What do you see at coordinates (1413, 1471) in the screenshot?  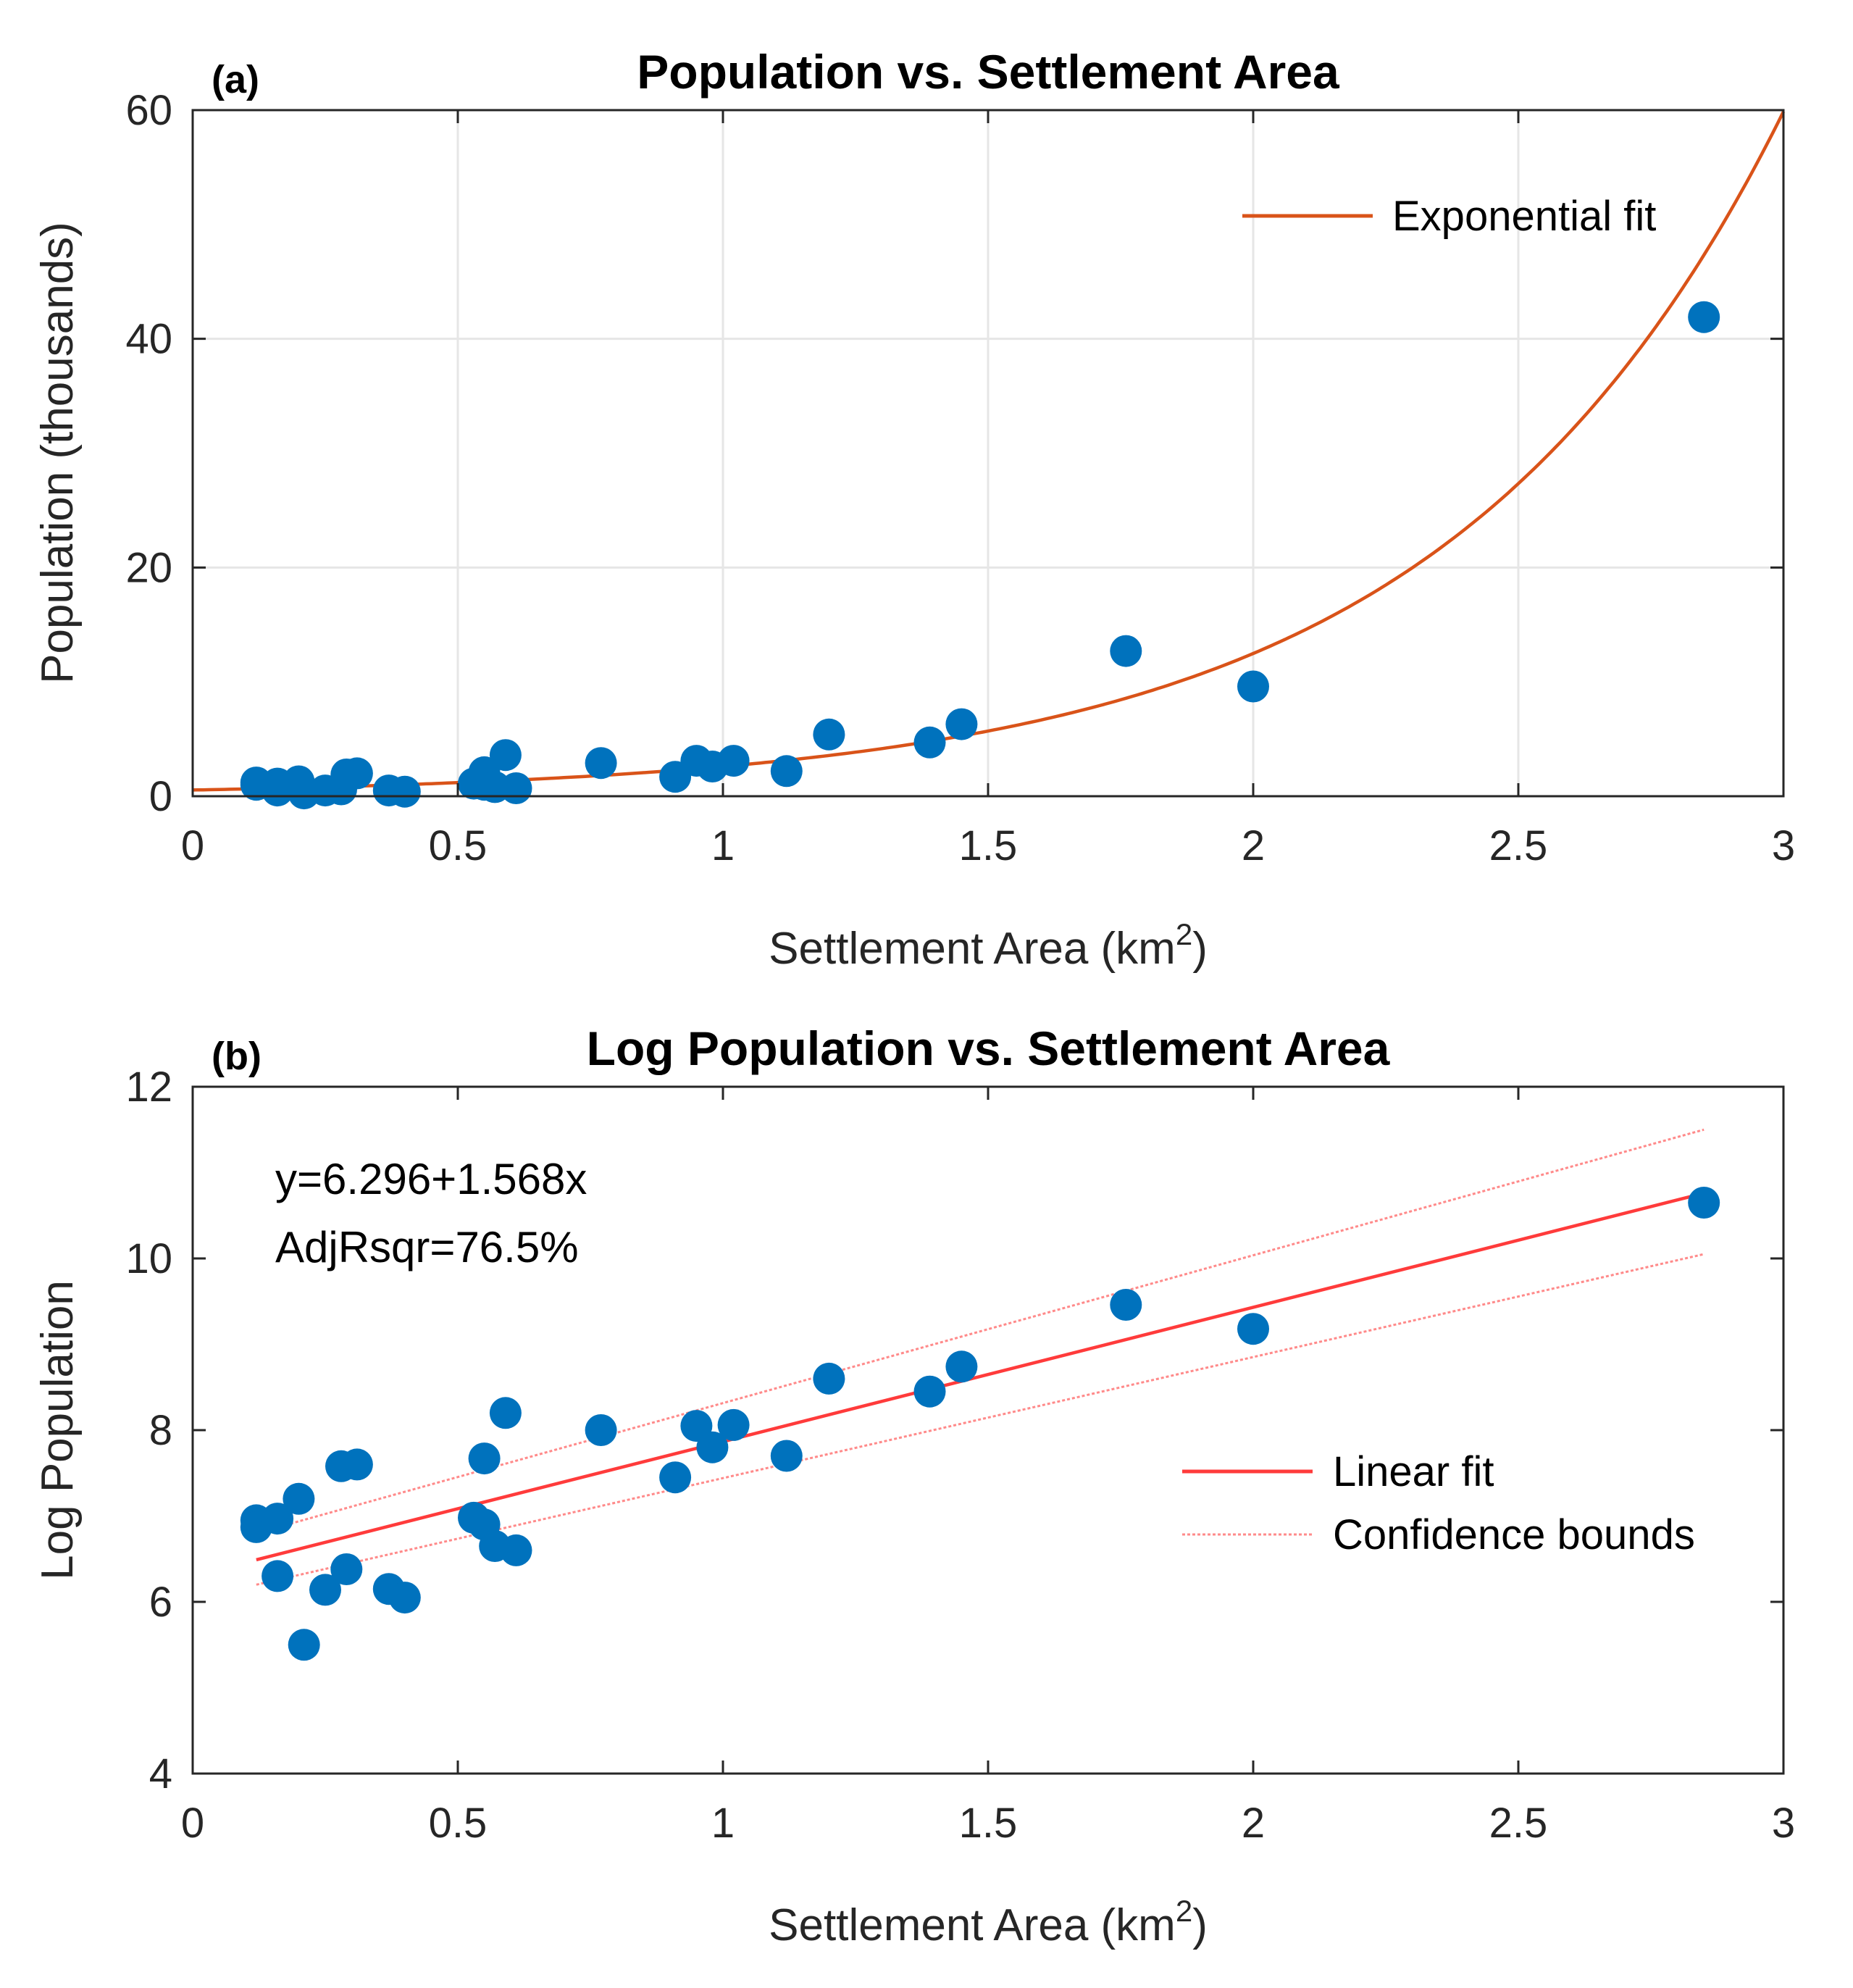 I see `legend-linear-fit: Linear fit` at bounding box center [1413, 1471].